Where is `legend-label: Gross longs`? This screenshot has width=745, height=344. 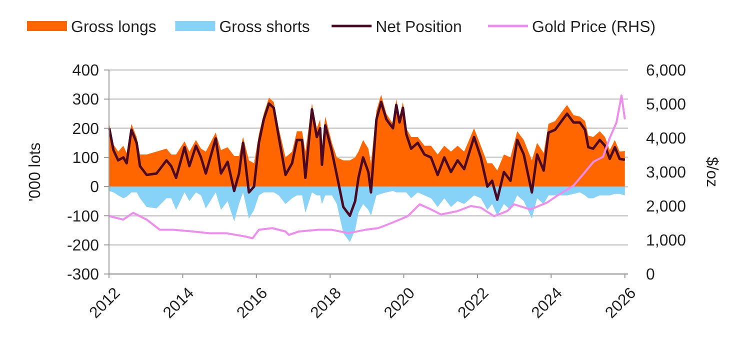
legend-label: Gross longs is located at coordinates (113, 27).